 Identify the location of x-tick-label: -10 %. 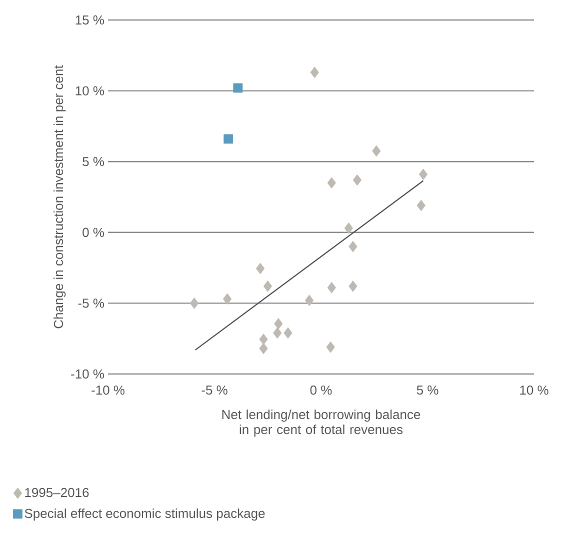
(108, 390).